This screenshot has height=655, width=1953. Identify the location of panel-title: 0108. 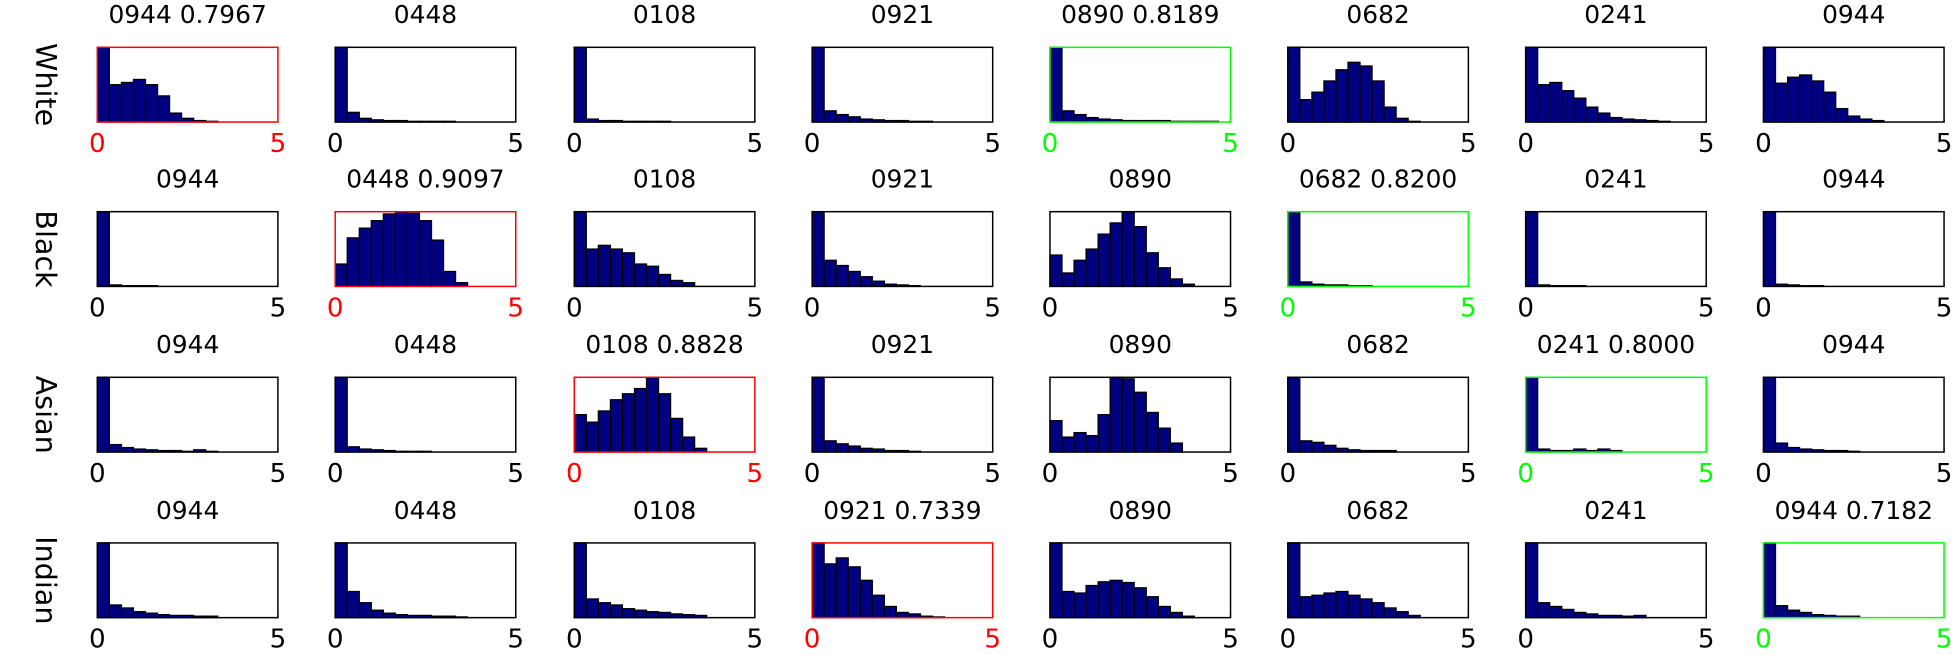
(664, 14).